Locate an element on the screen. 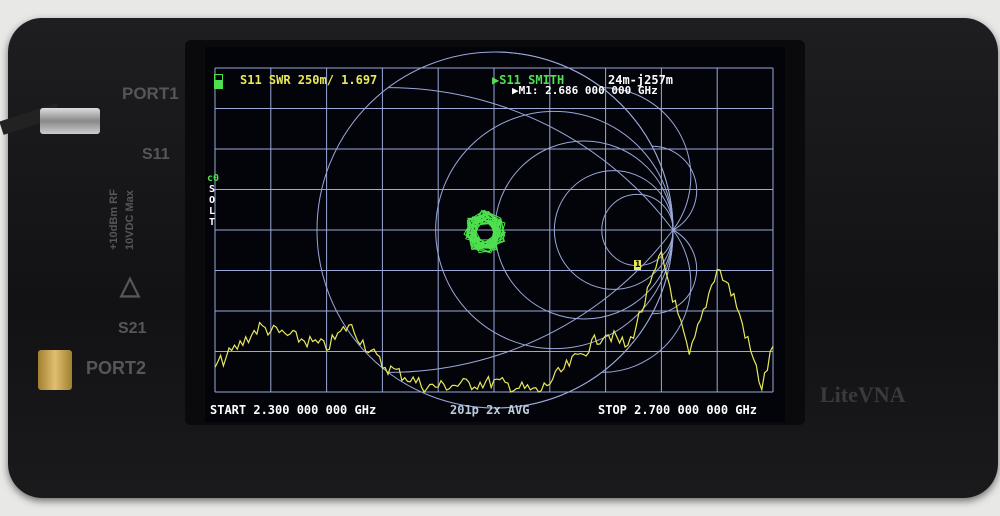  warning-icon: △ is located at coordinates (130, 285).